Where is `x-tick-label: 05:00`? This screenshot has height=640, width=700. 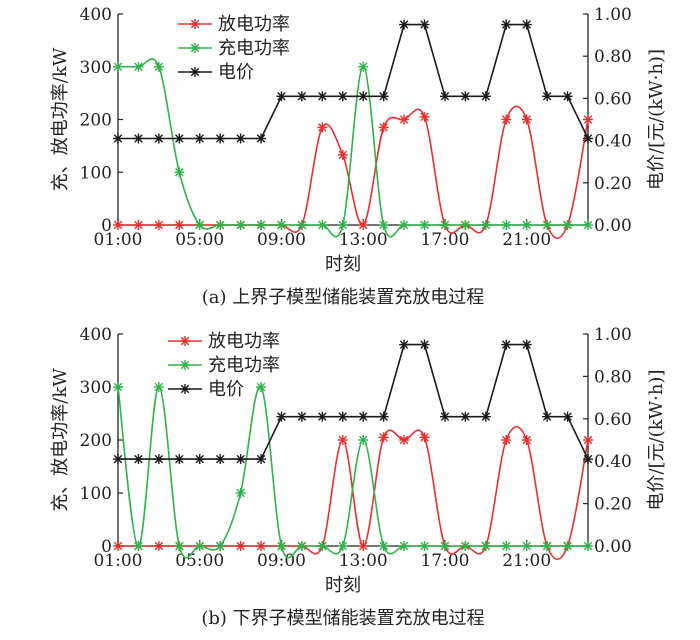
x-tick-label: 05:00 is located at coordinates (199, 240).